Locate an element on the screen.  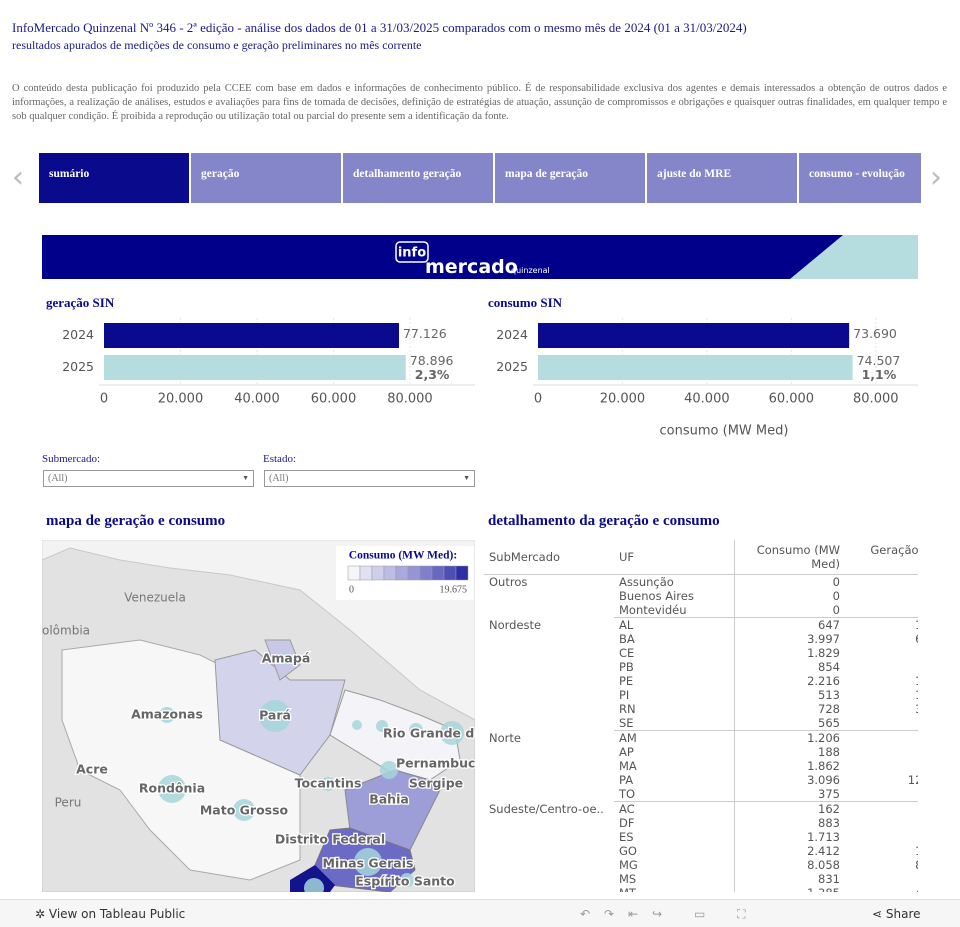
nav-next: › is located at coordinates (936, 177).